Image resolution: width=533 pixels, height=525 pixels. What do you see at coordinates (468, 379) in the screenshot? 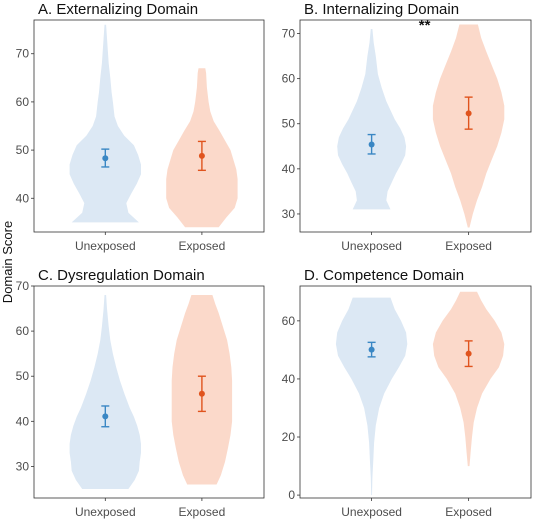
I see `violin-exposed` at bounding box center [468, 379].